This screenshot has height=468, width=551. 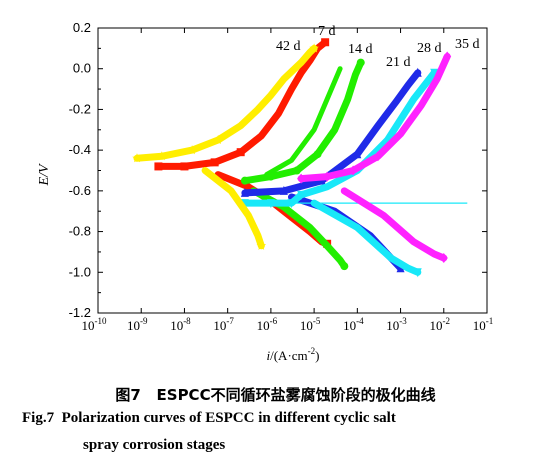 I want to click on series-label-28d: 28 d, so click(x=429, y=48).